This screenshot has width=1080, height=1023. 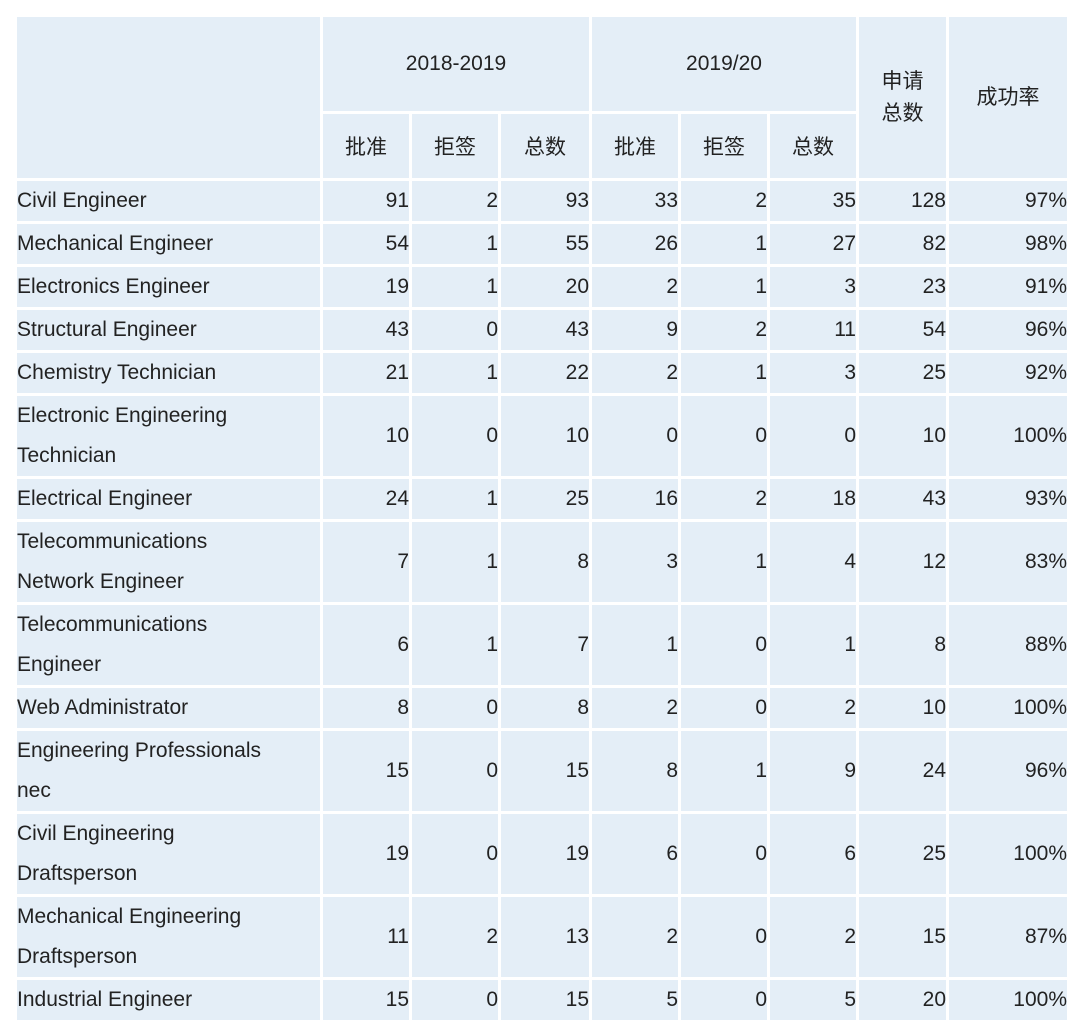 I want to click on approved-2018-cell: 6, so click(x=366, y=645).